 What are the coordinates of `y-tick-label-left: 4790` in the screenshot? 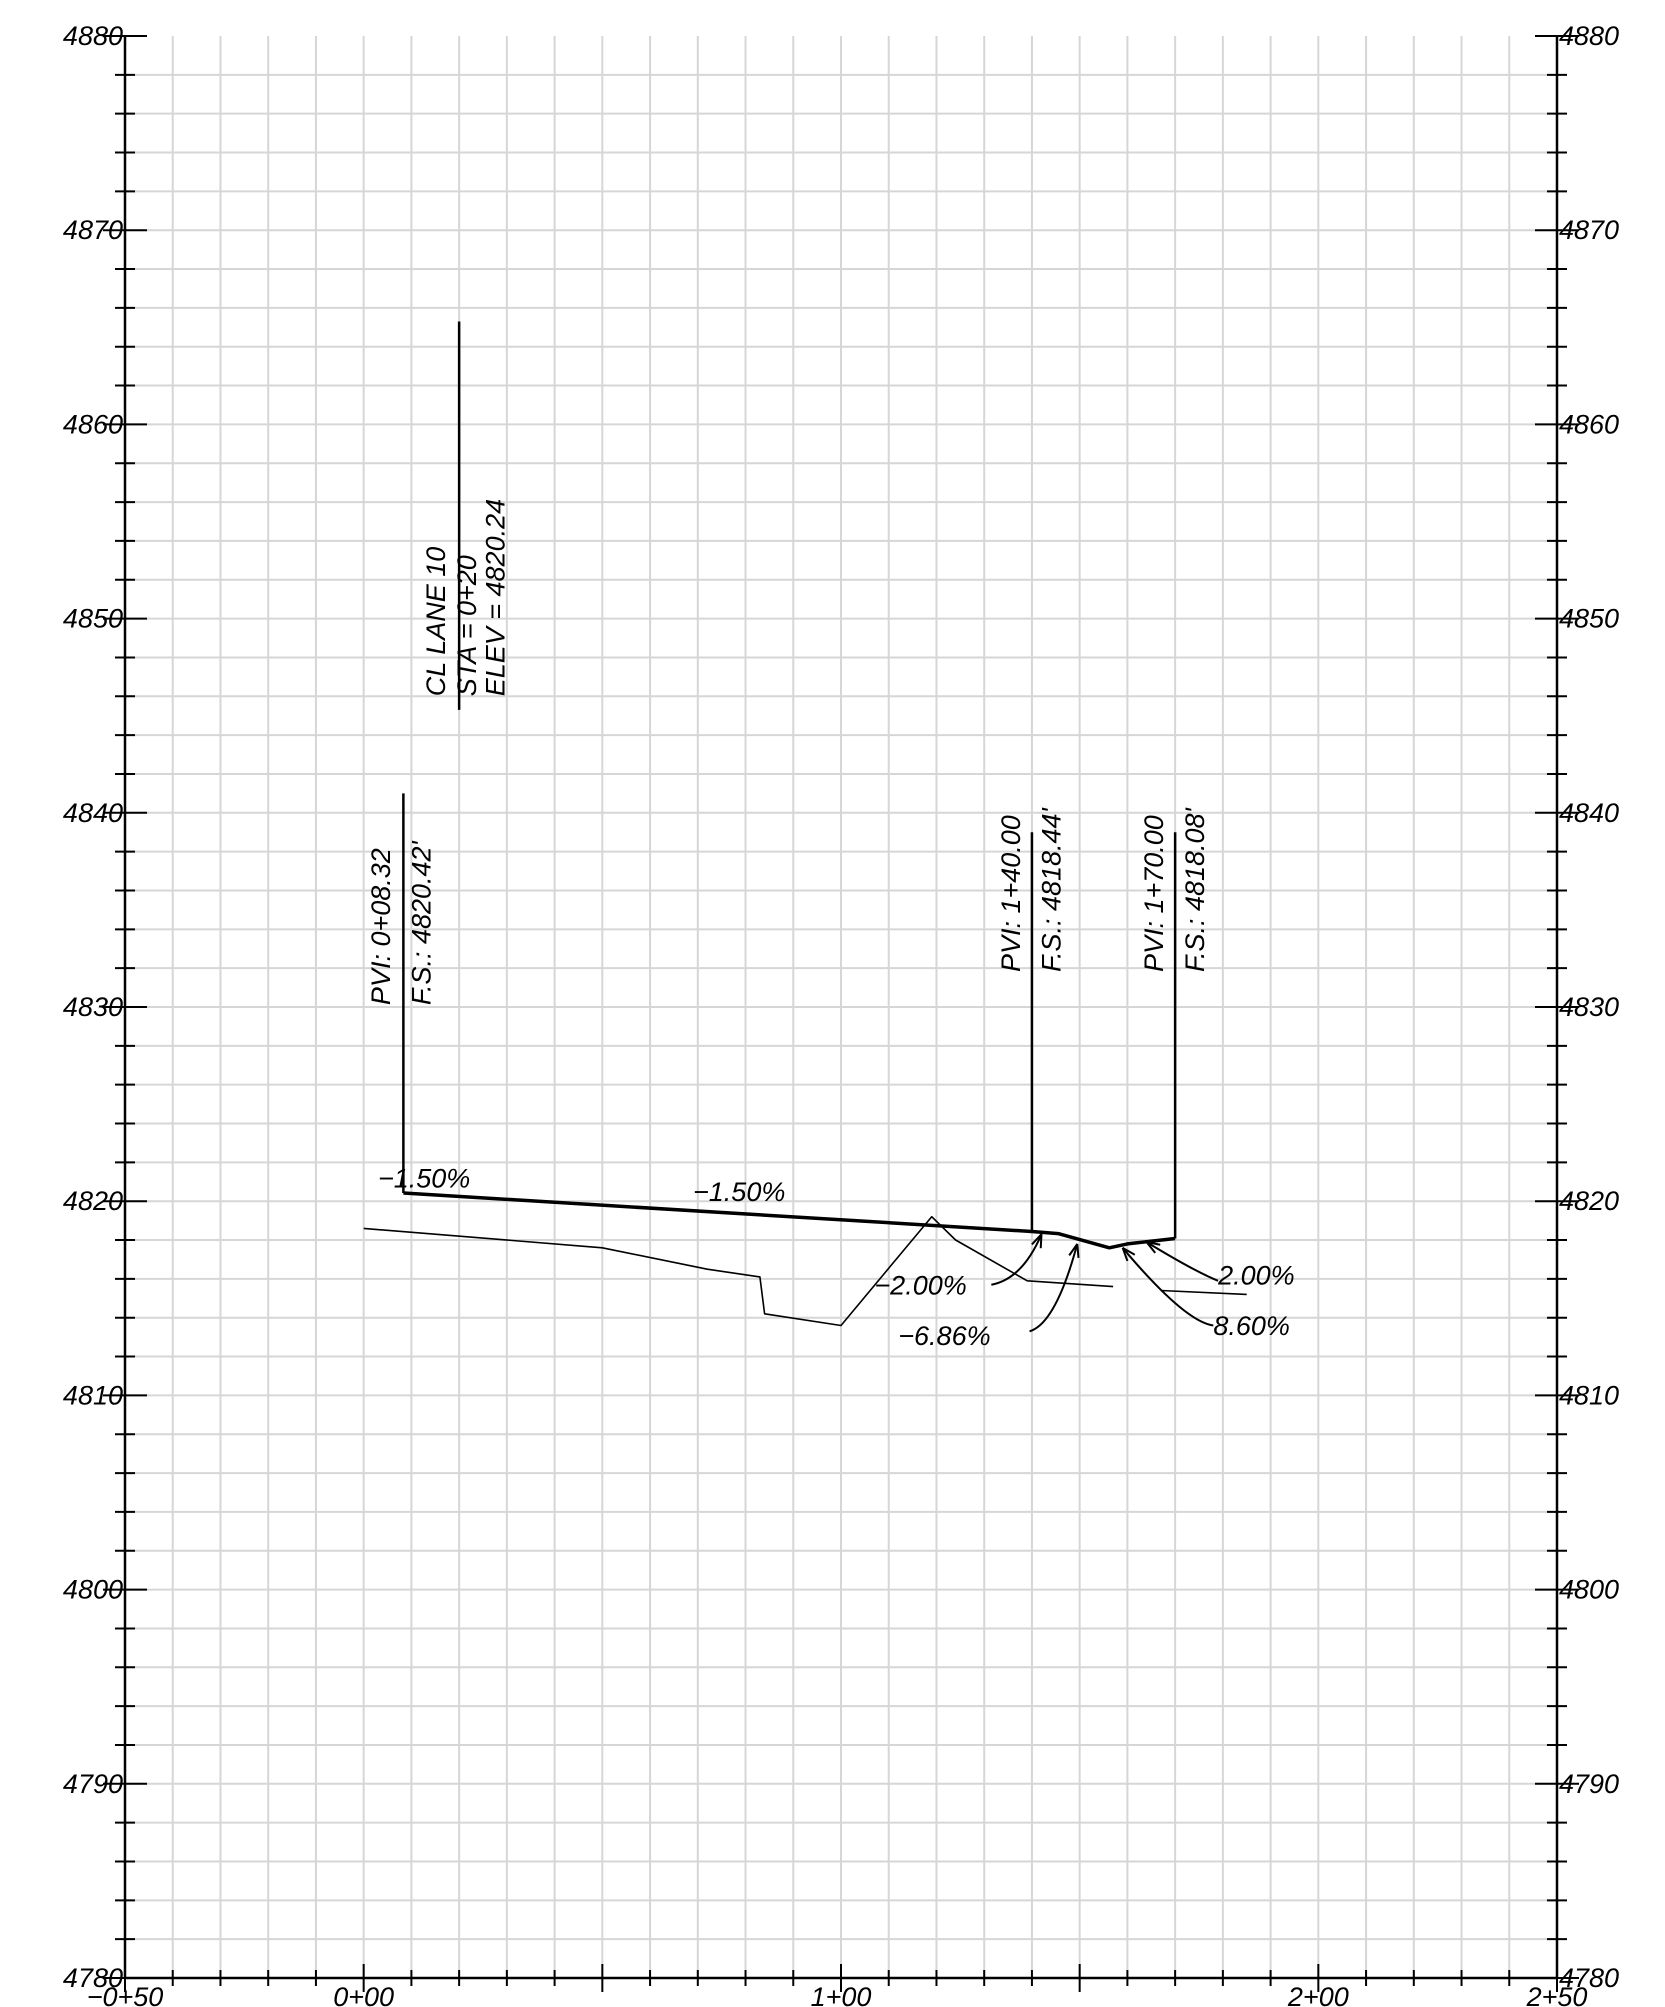 It's located at (93, 1784).